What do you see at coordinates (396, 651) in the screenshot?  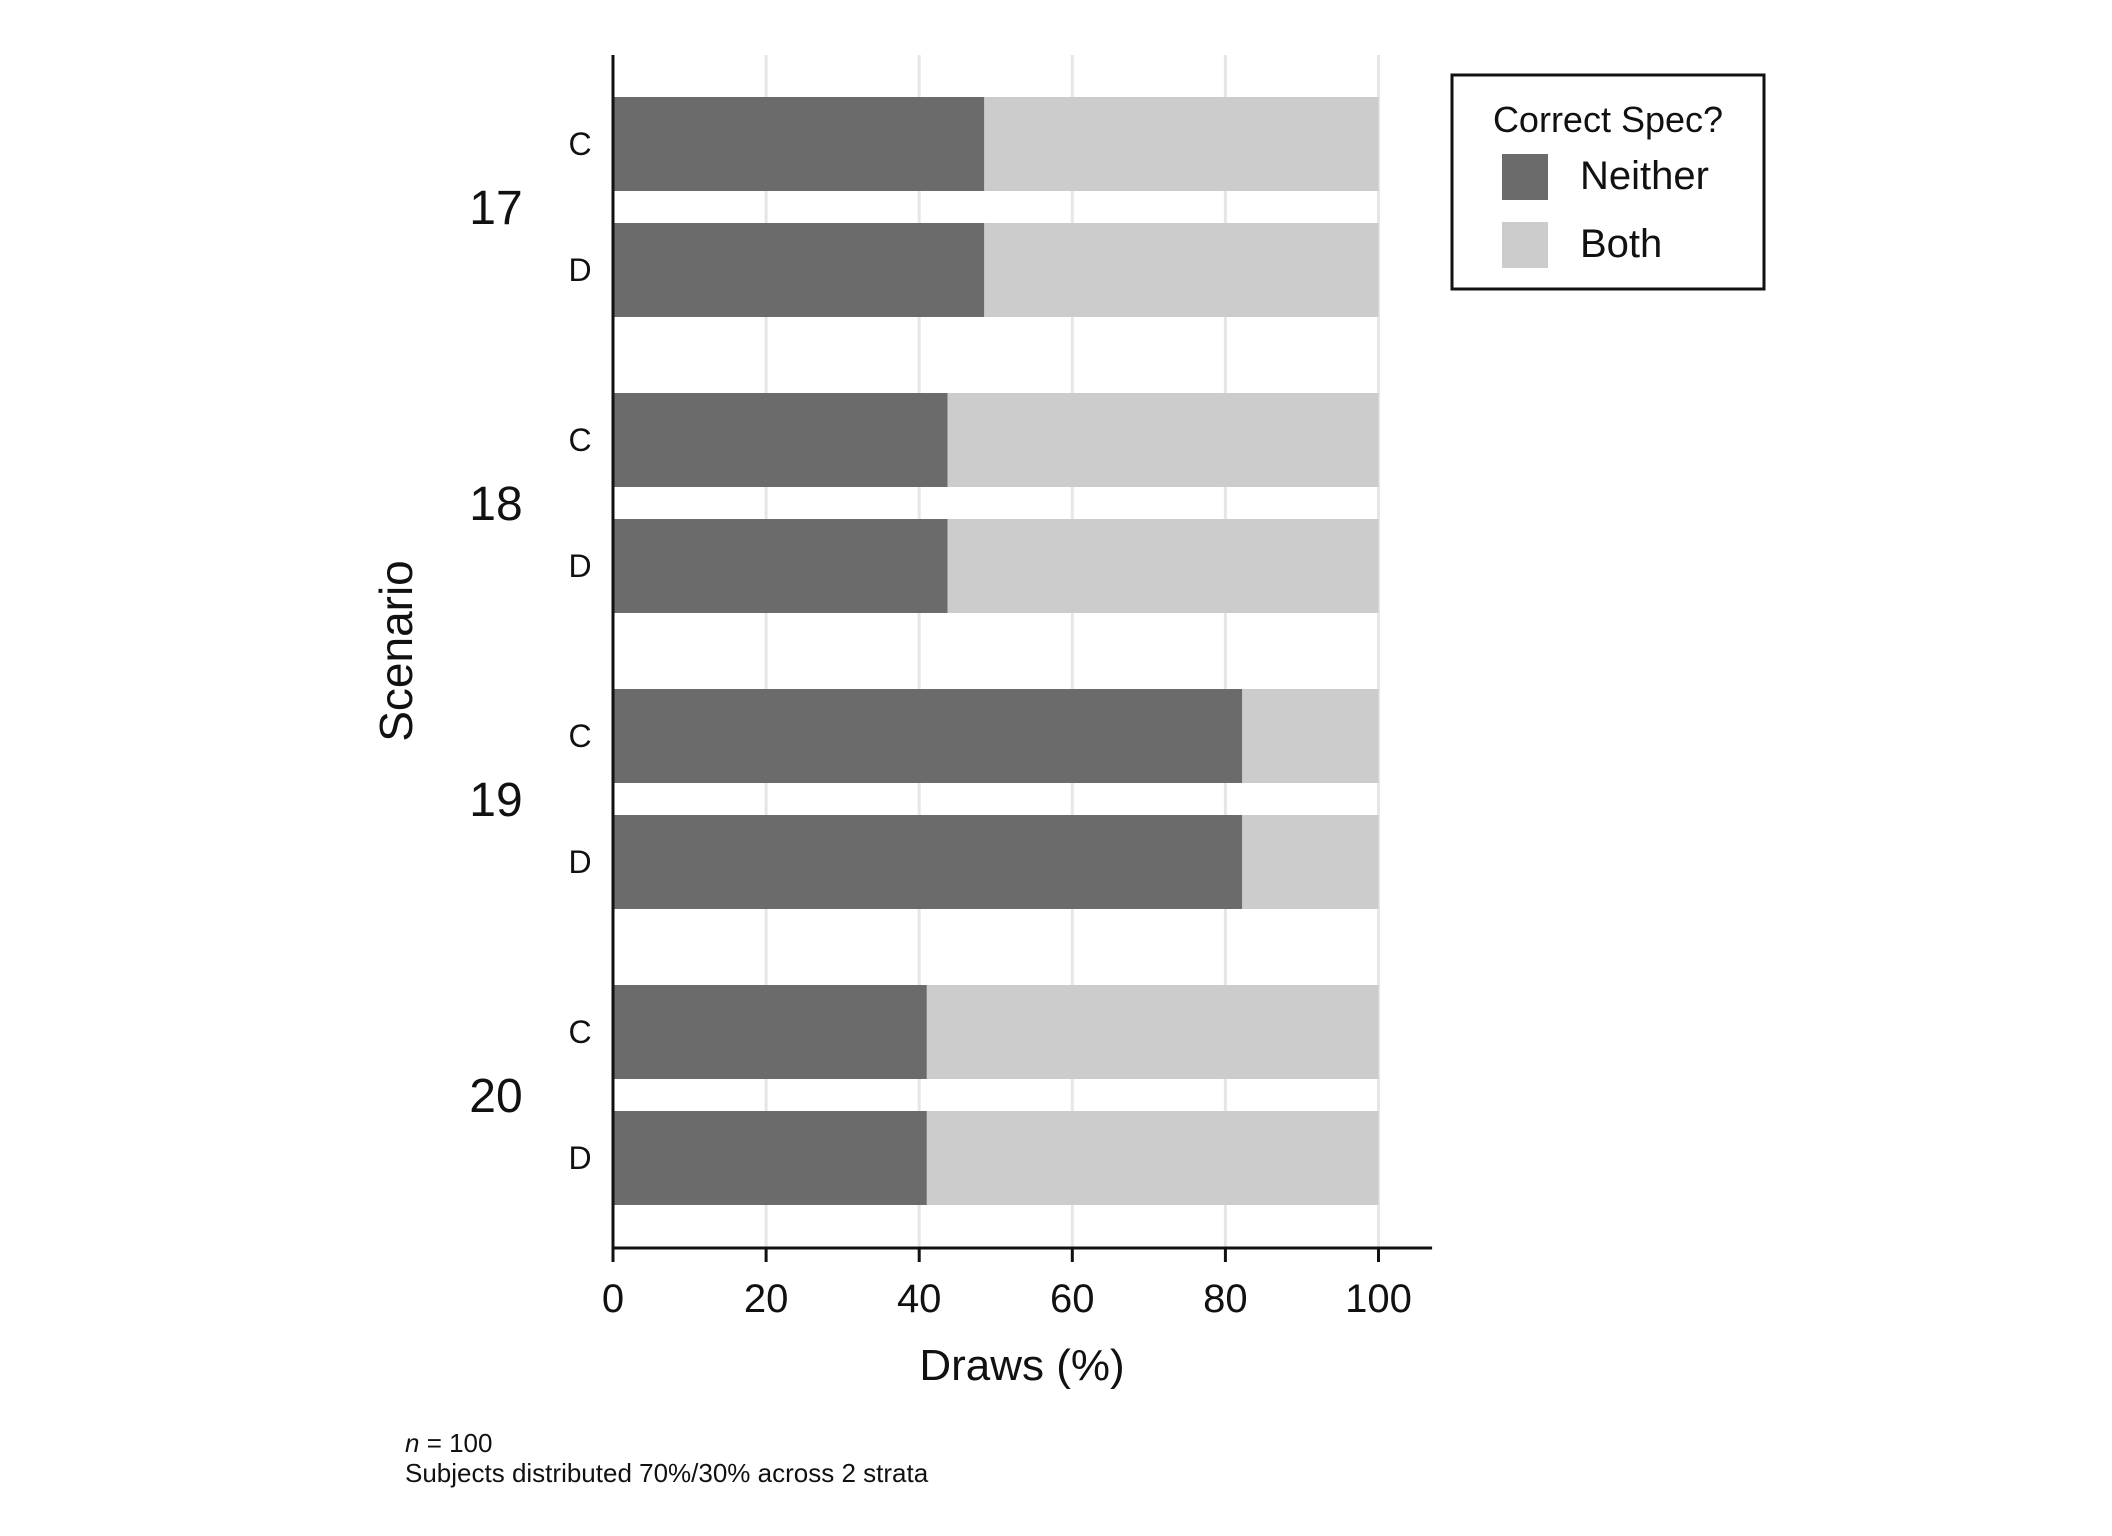 I see `y-axis-label: Scenario` at bounding box center [396, 651].